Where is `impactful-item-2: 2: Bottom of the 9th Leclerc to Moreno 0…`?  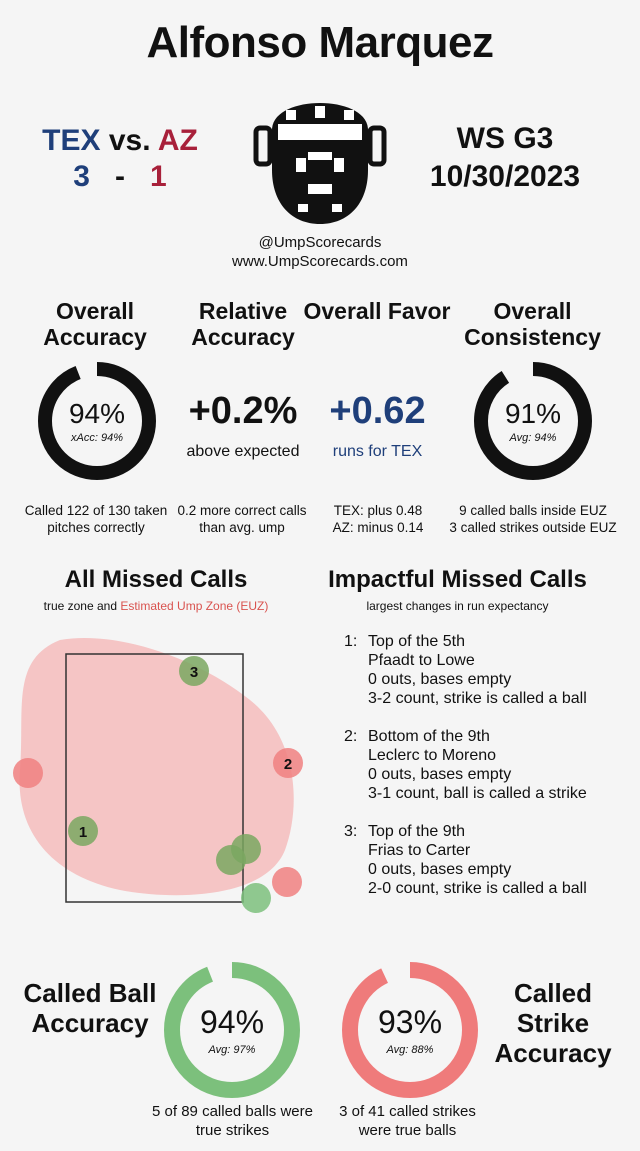
impactful-item-2: 2: Bottom of the 9th Leclerc to Moreno 0… is located at coordinates (484, 765).